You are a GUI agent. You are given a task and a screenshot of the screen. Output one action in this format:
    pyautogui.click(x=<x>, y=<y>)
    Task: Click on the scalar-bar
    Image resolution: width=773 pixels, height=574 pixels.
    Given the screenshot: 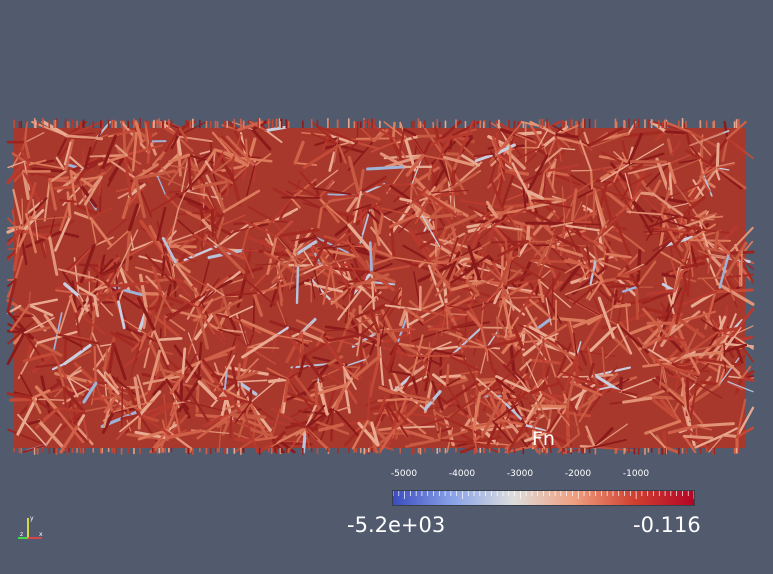 What is the action you would take?
    pyautogui.click(x=543, y=498)
    